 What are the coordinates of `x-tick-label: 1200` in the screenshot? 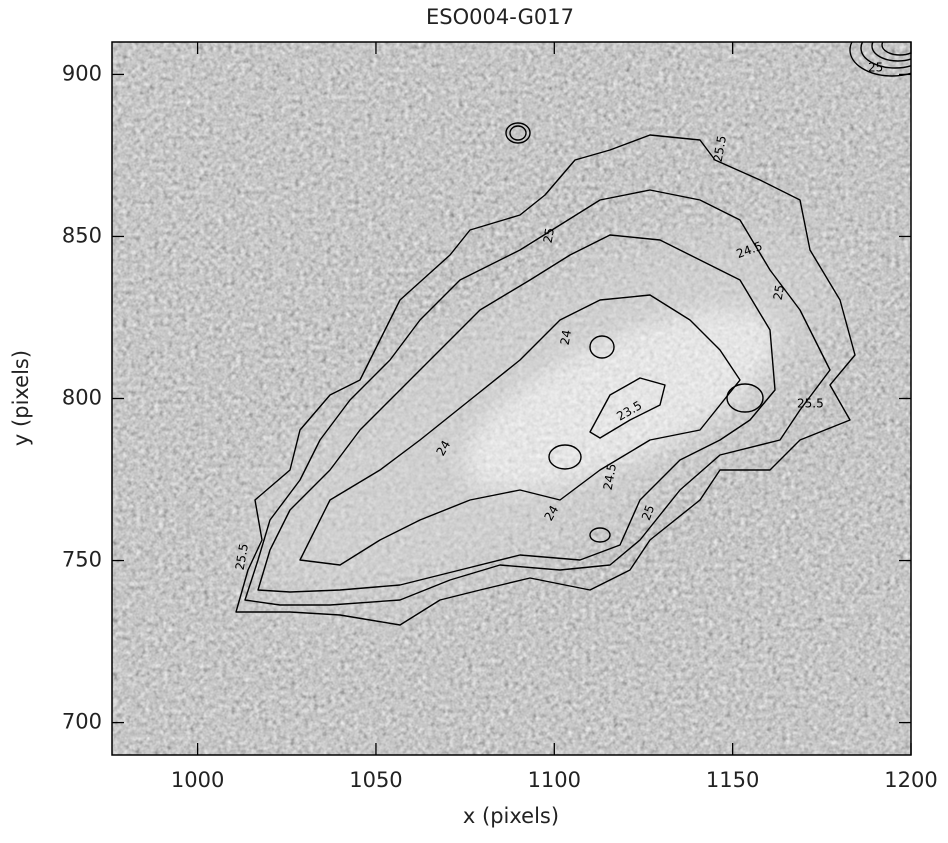 It's located at (910, 780).